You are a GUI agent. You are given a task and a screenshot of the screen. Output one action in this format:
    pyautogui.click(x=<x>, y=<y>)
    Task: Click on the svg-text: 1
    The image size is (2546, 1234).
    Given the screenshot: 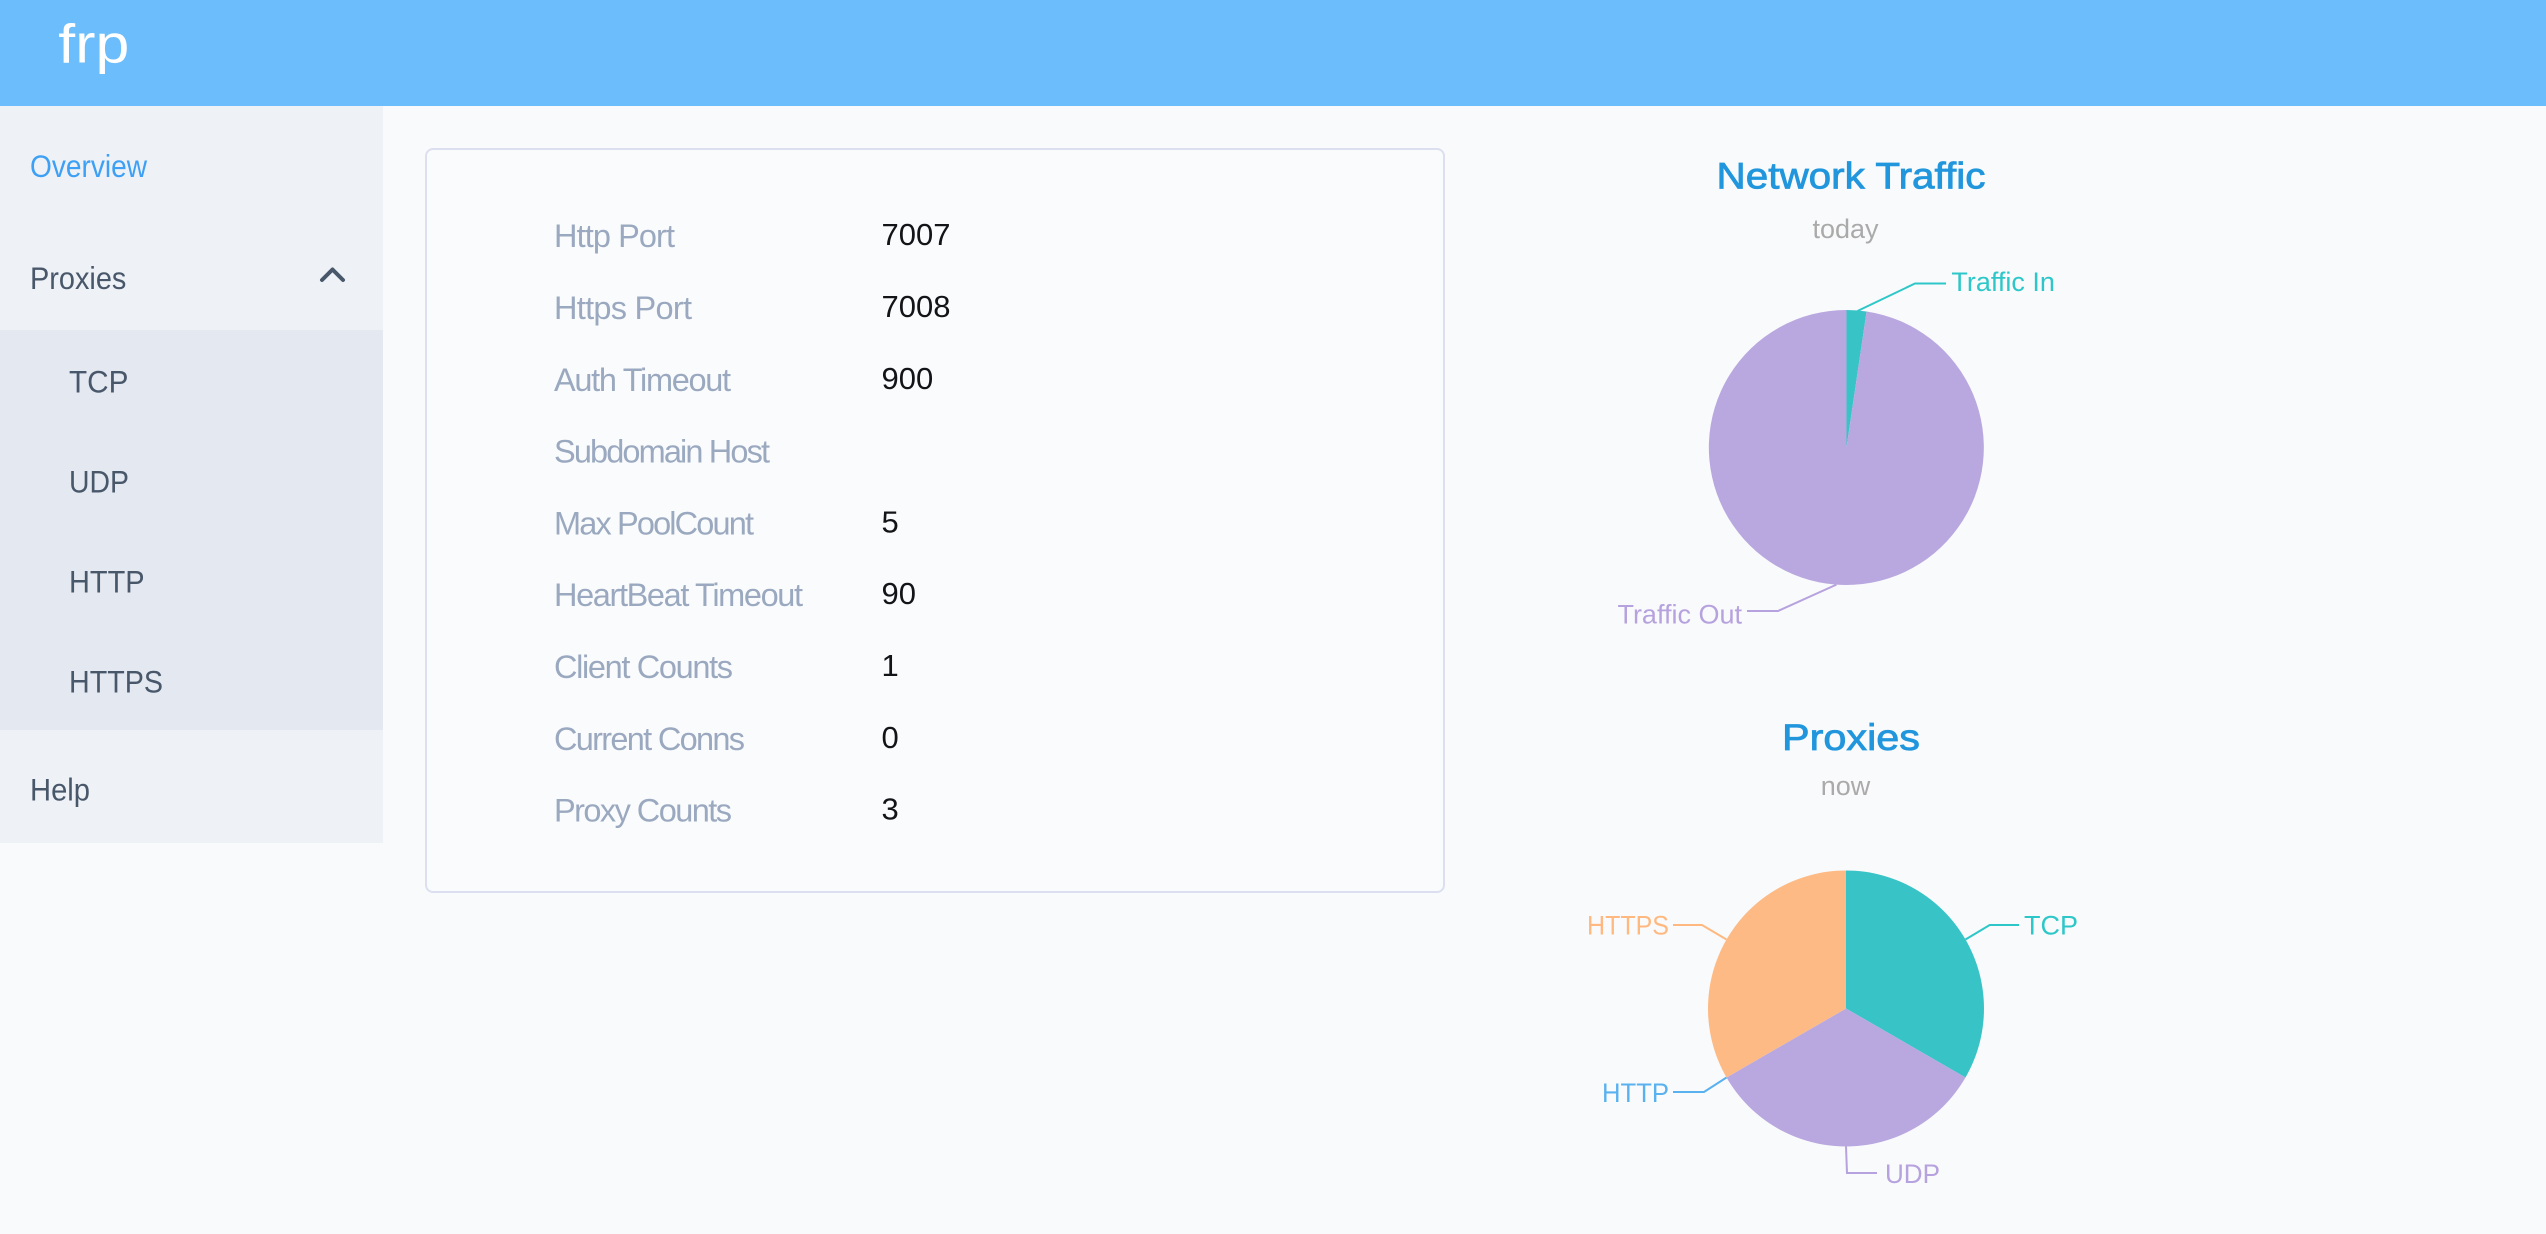 What is the action you would take?
    pyautogui.click(x=890, y=665)
    